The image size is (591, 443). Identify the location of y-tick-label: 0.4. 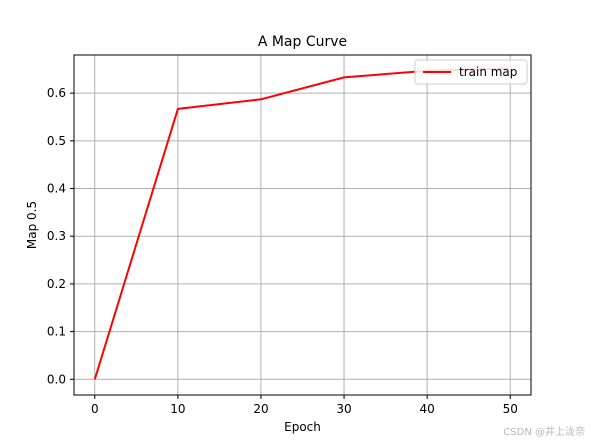
(56, 189).